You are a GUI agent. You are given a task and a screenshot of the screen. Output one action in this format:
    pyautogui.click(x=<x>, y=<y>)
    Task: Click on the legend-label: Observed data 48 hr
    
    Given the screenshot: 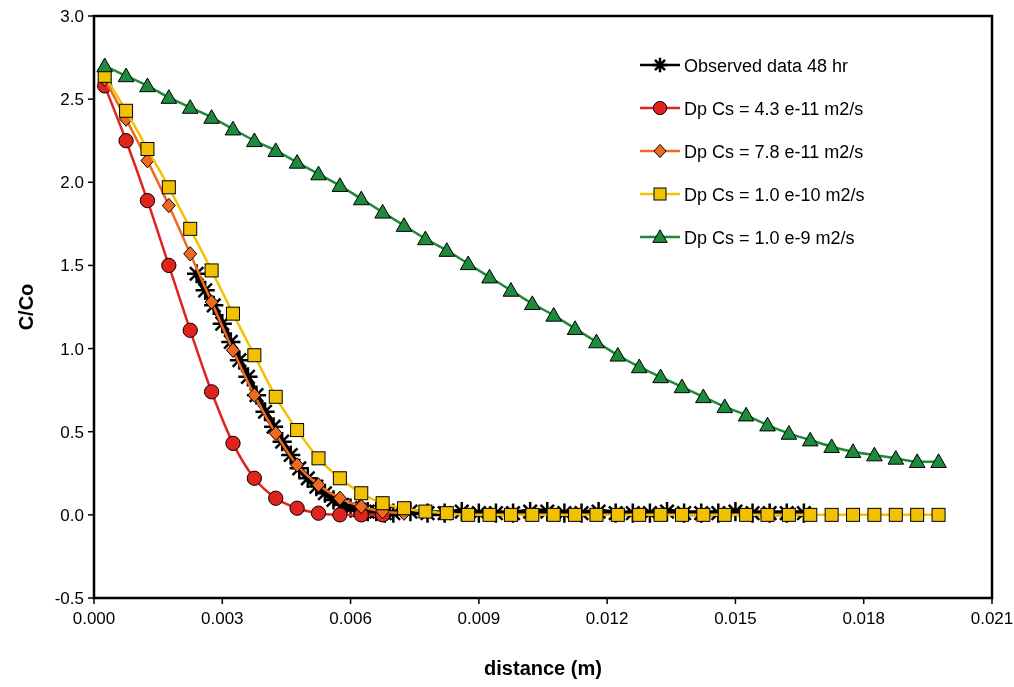 What is the action you would take?
    pyautogui.click(x=766, y=66)
    